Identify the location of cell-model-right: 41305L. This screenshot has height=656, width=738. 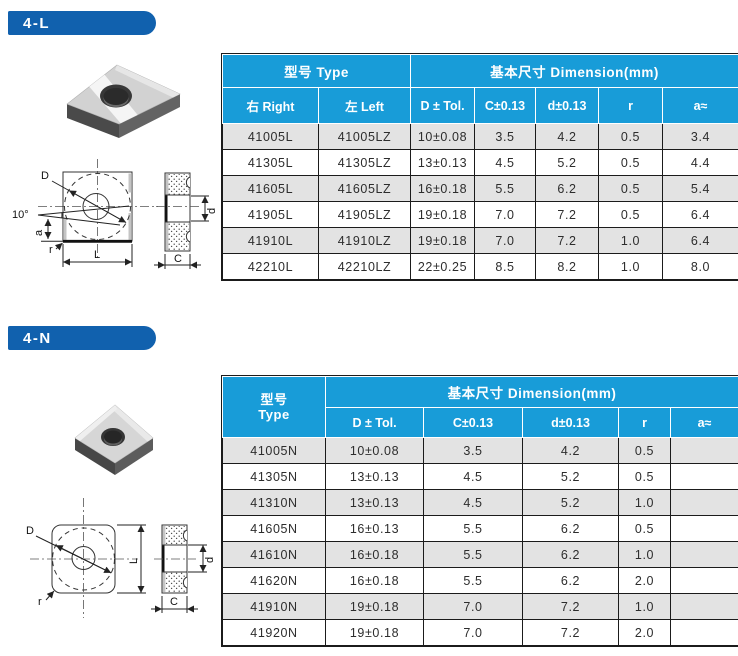
(270, 162).